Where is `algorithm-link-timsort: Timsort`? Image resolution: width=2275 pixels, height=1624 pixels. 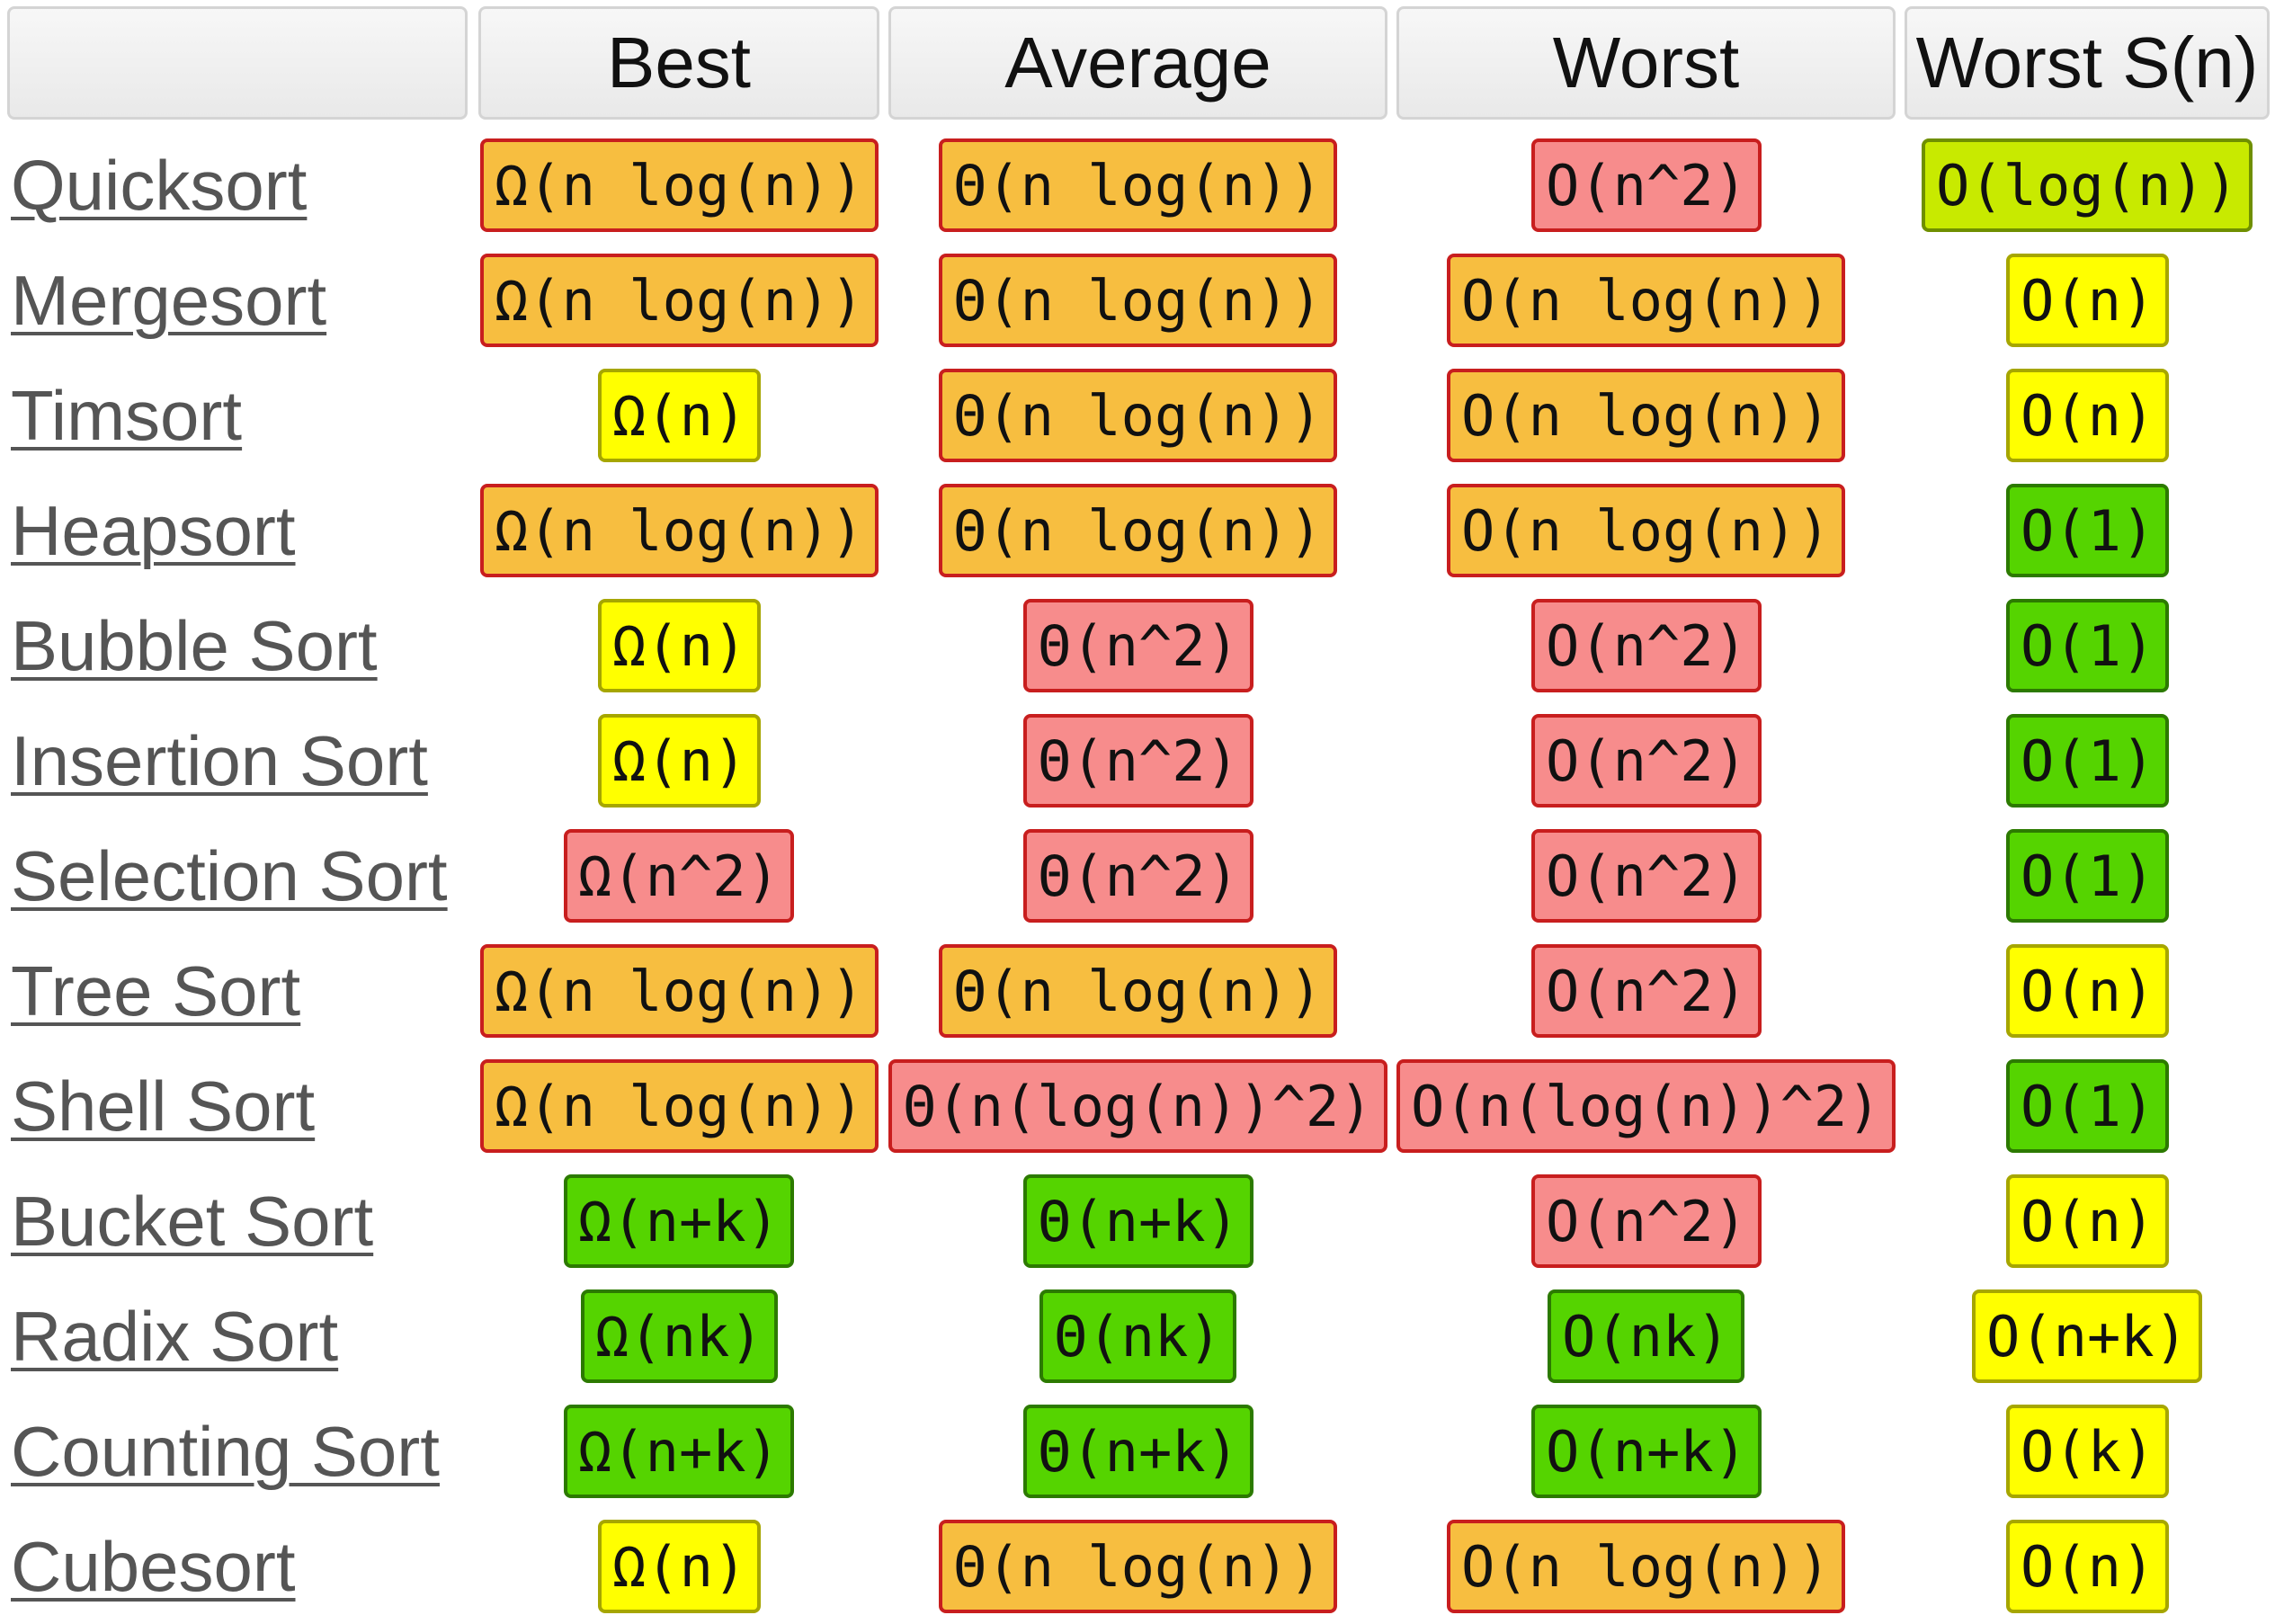 algorithm-link-timsort: Timsort is located at coordinates (127, 415).